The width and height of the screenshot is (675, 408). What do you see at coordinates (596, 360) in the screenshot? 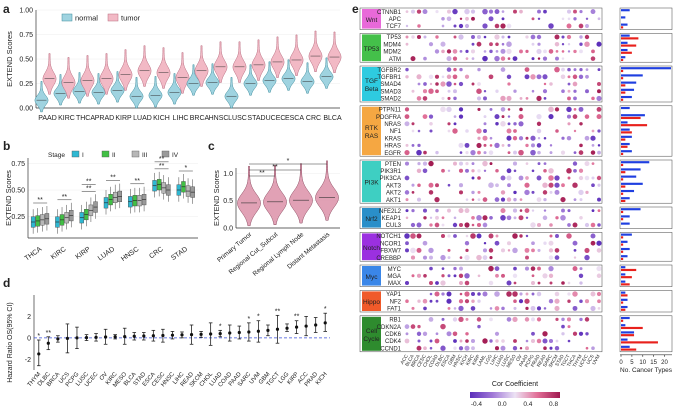
I see `cancer-type-label: UVM` at bounding box center [596, 360].